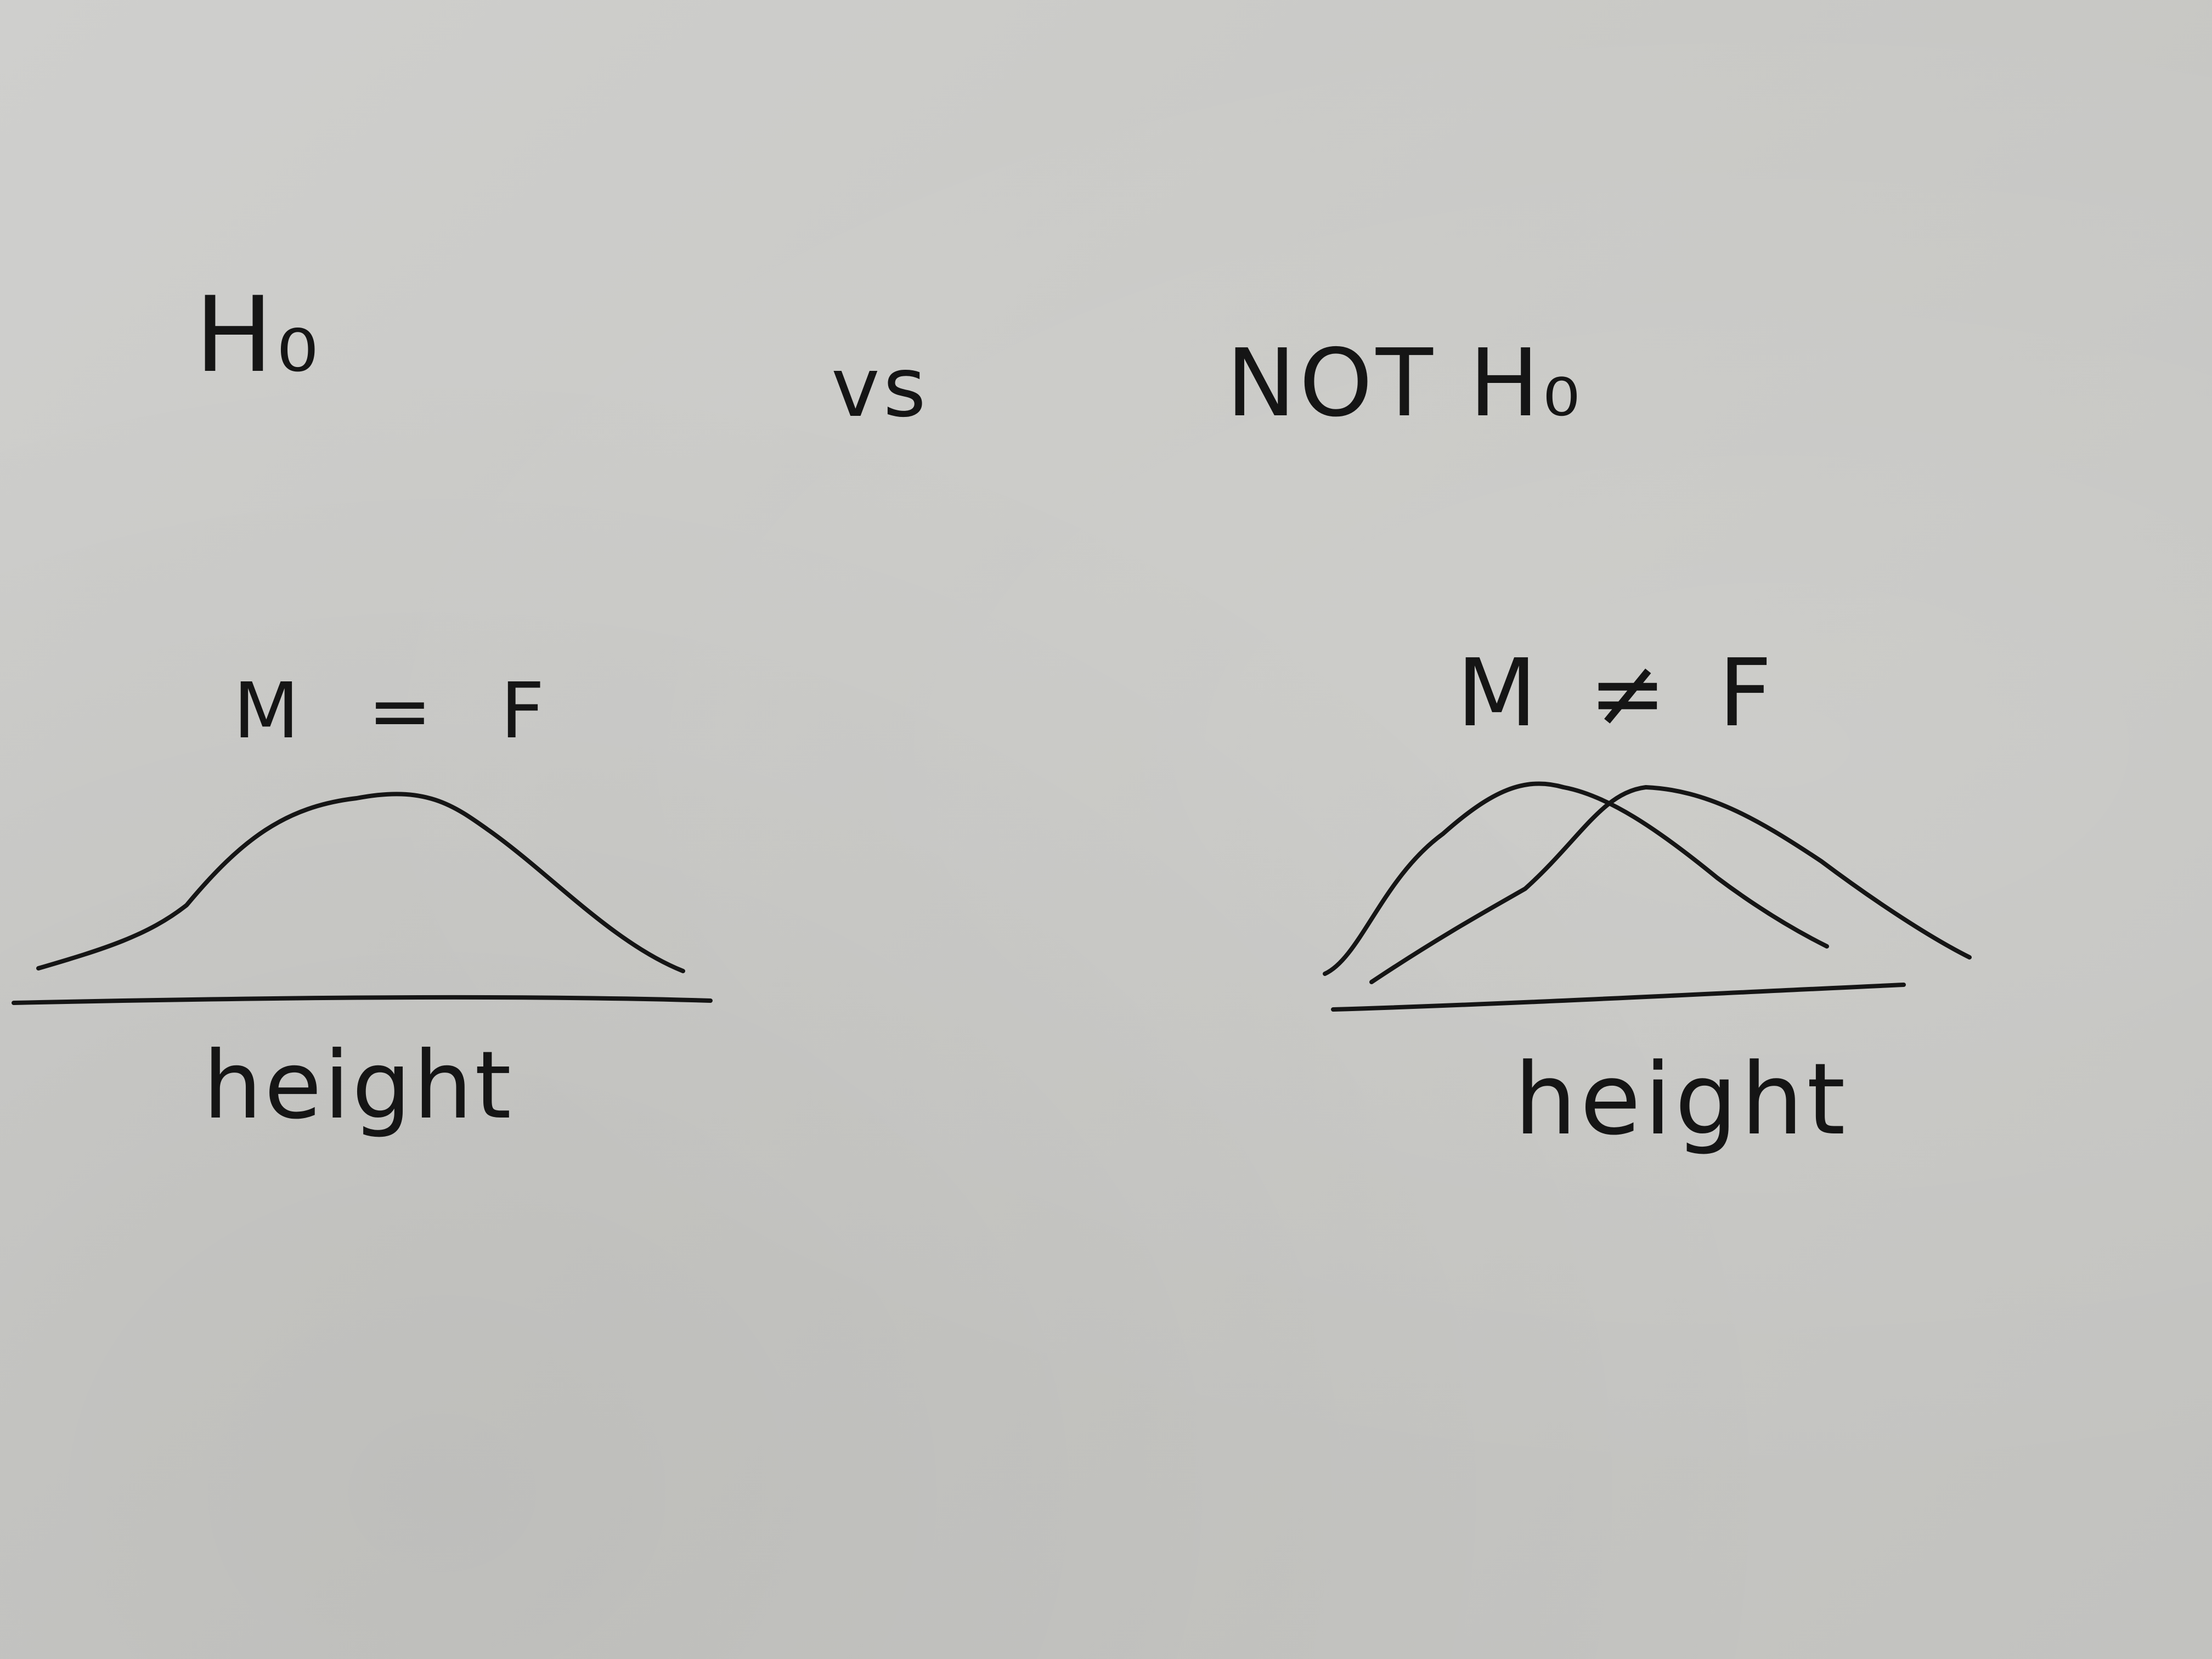 This screenshot has width=2212, height=1659. I want to click on left-distribution-curve, so click(361, 883).